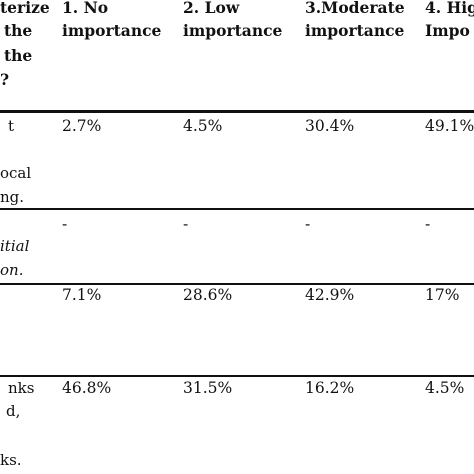  What do you see at coordinates (447, 30) in the screenshot?
I see `header-col-high-importance-line-2: Impo` at bounding box center [447, 30].